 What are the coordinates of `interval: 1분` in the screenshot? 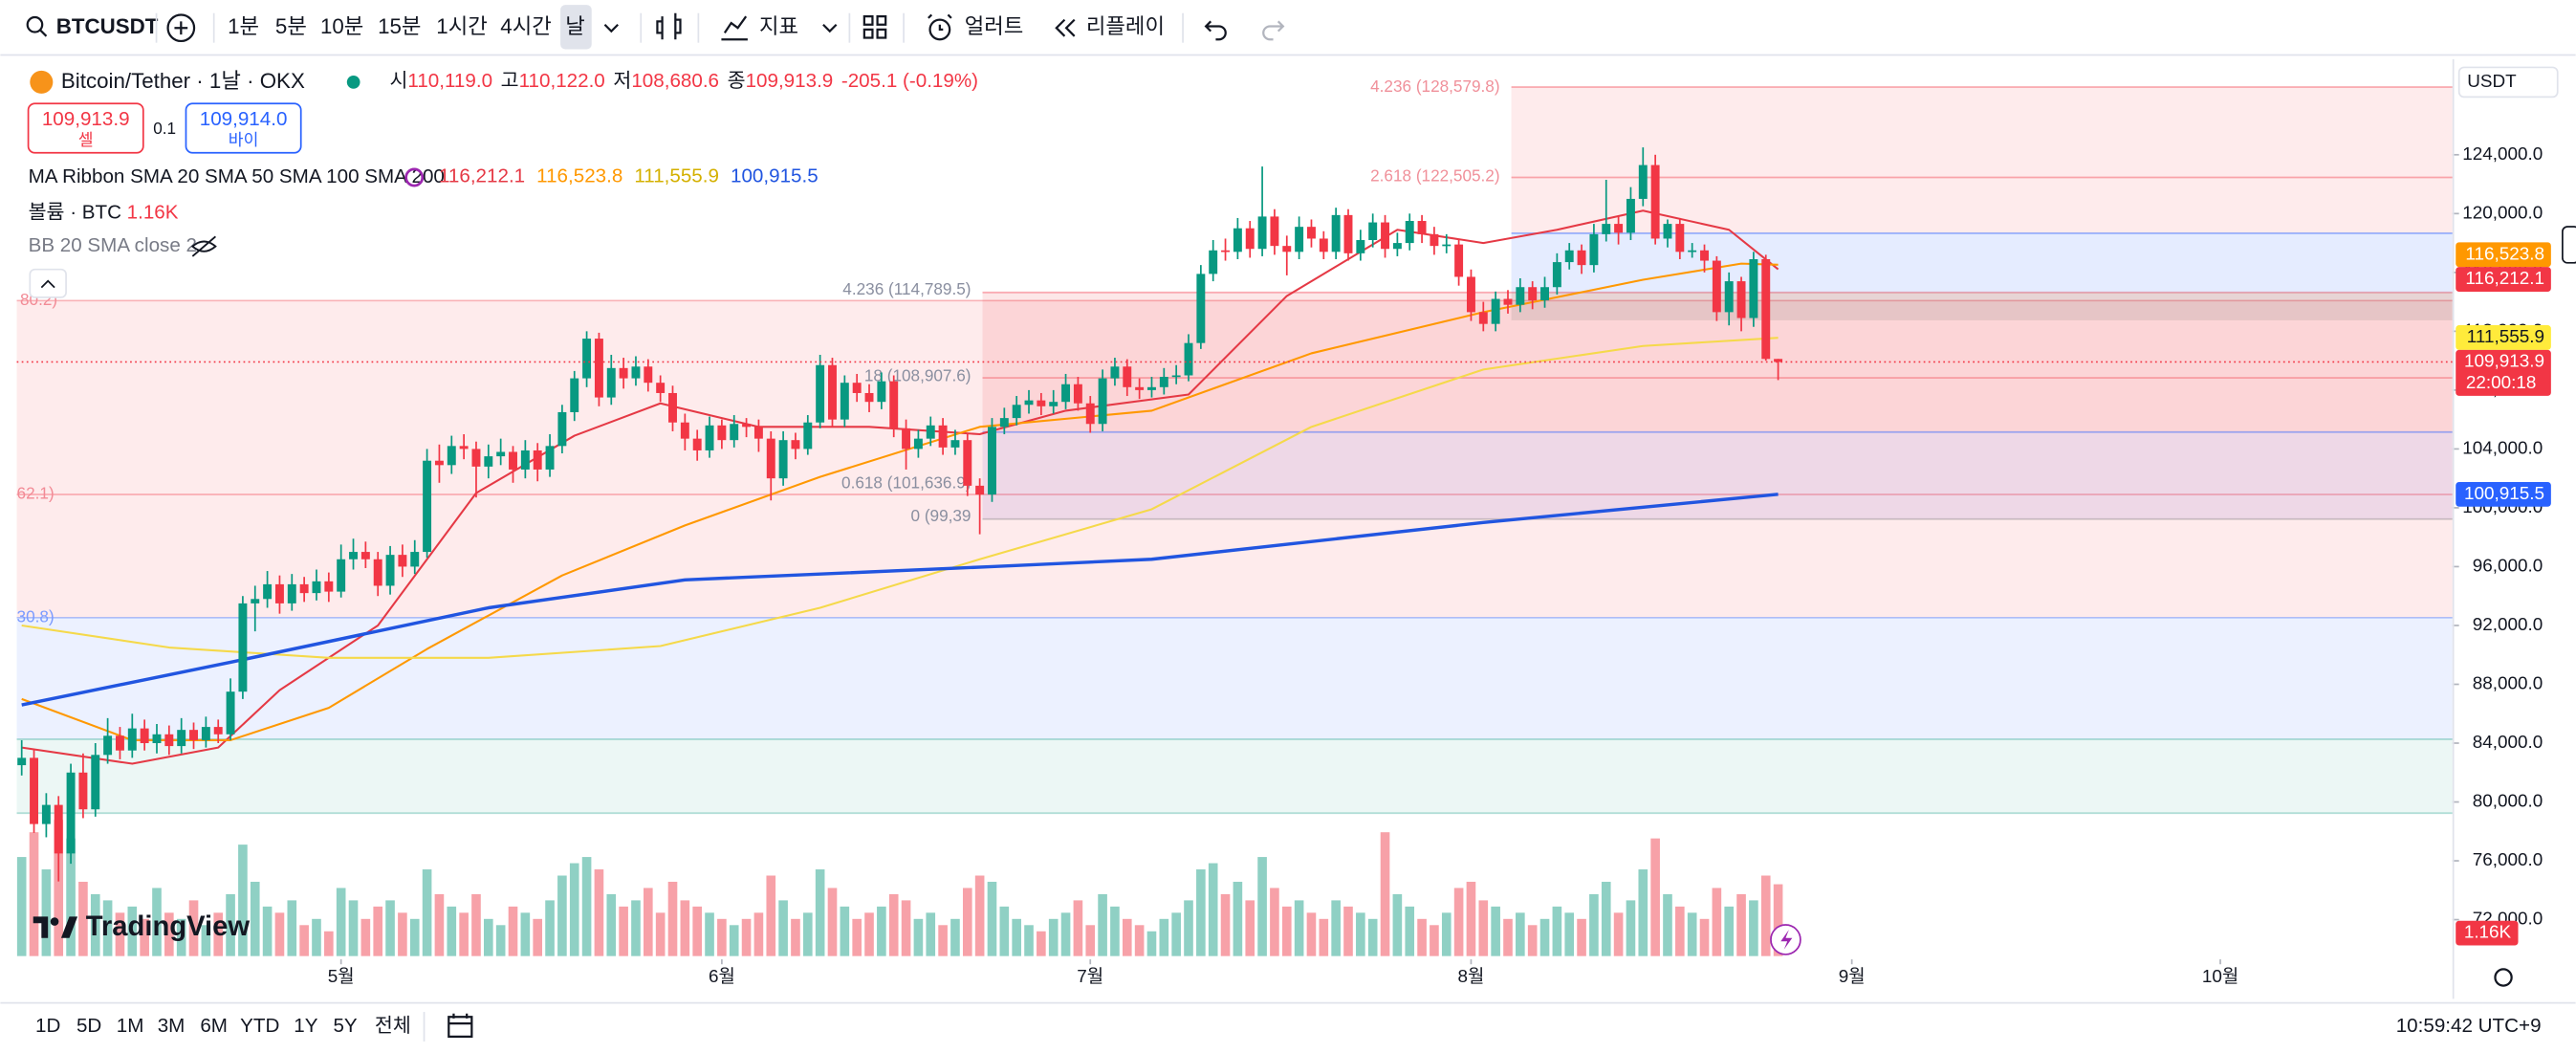 It's located at (243, 26).